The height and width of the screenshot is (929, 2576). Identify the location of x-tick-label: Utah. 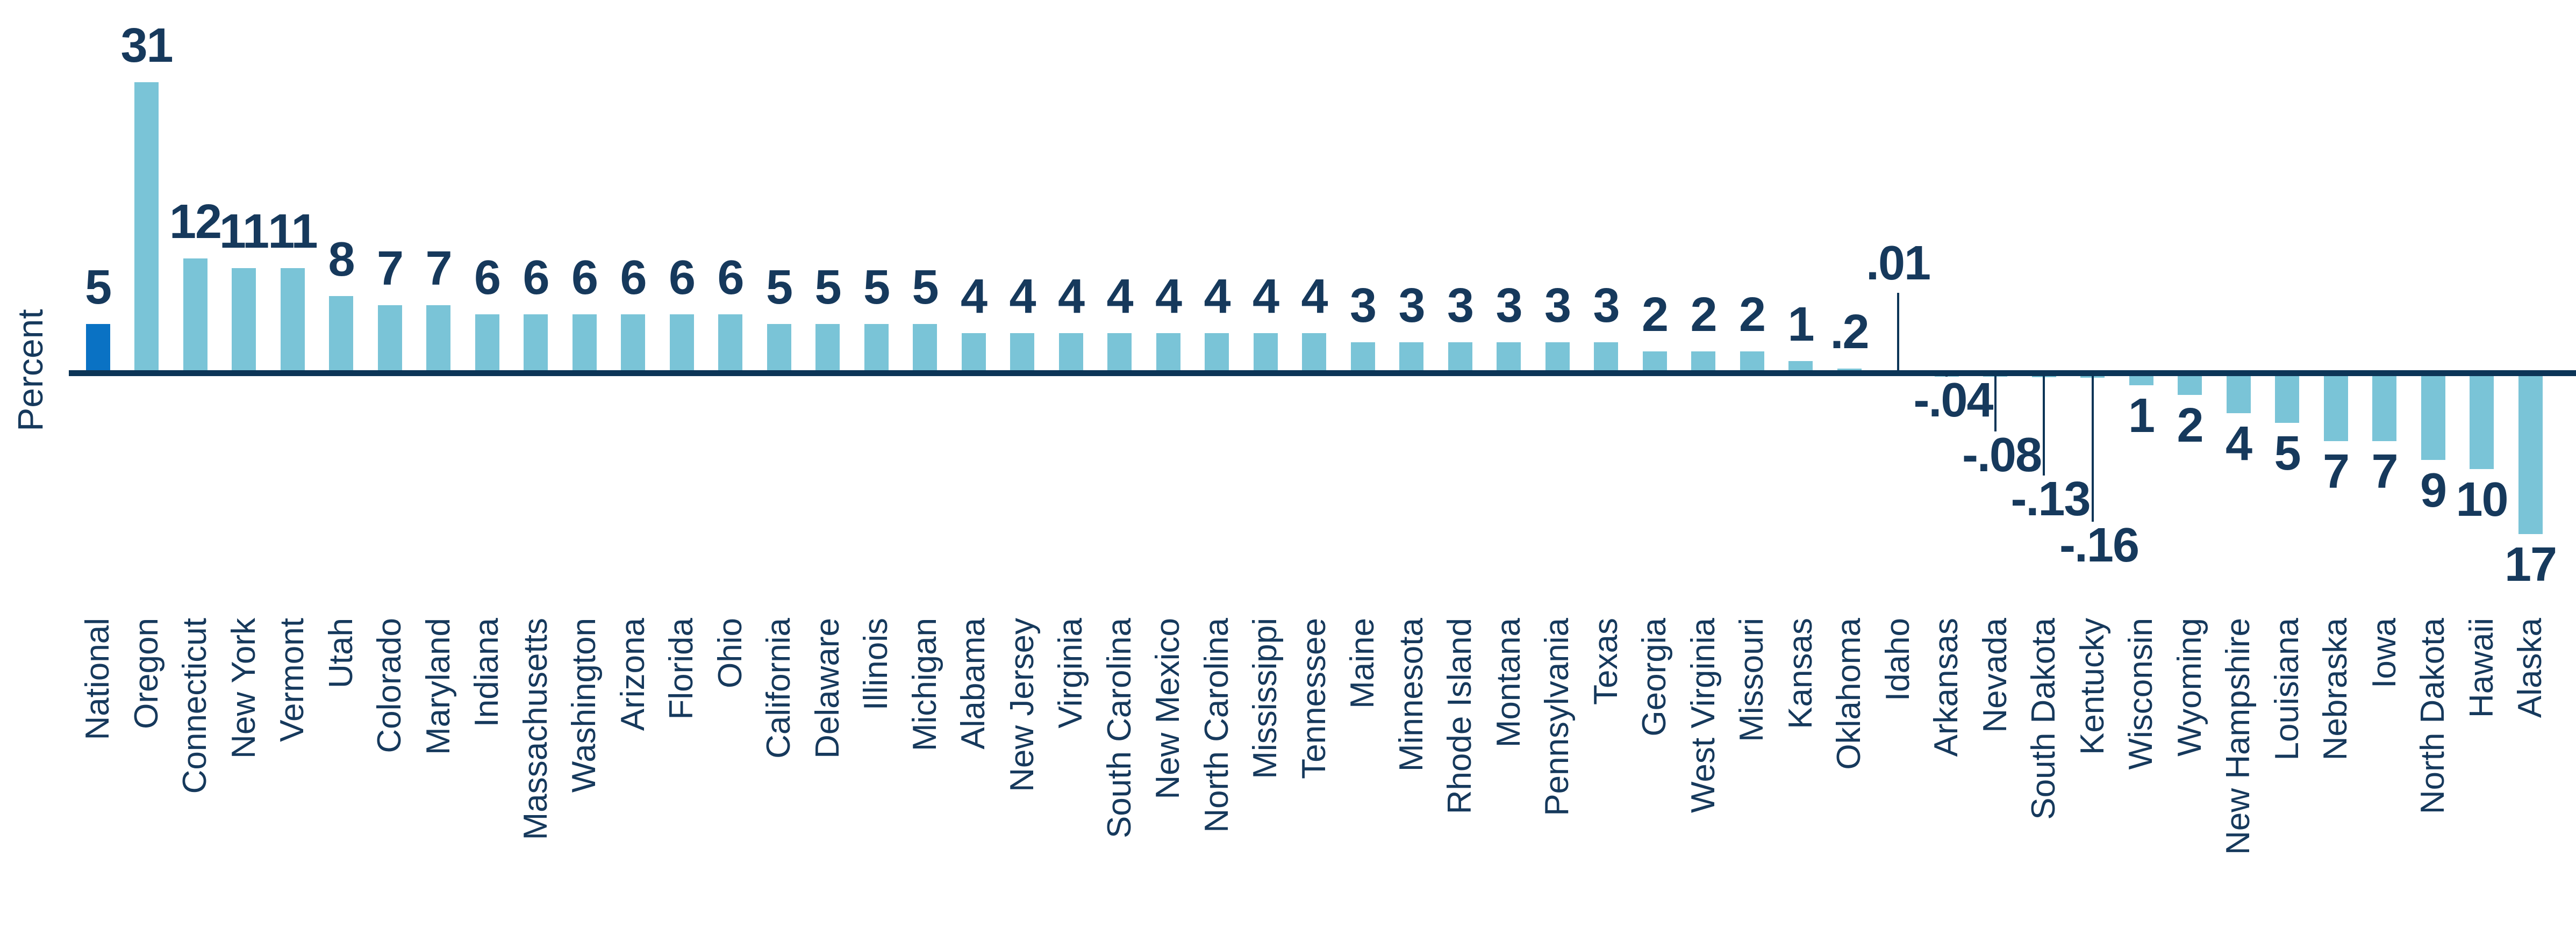
(341, 653).